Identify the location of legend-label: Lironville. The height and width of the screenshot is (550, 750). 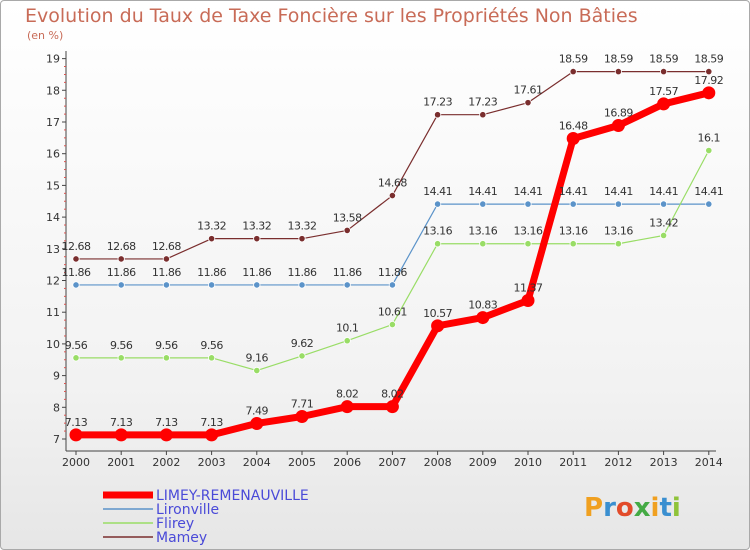
(187, 510).